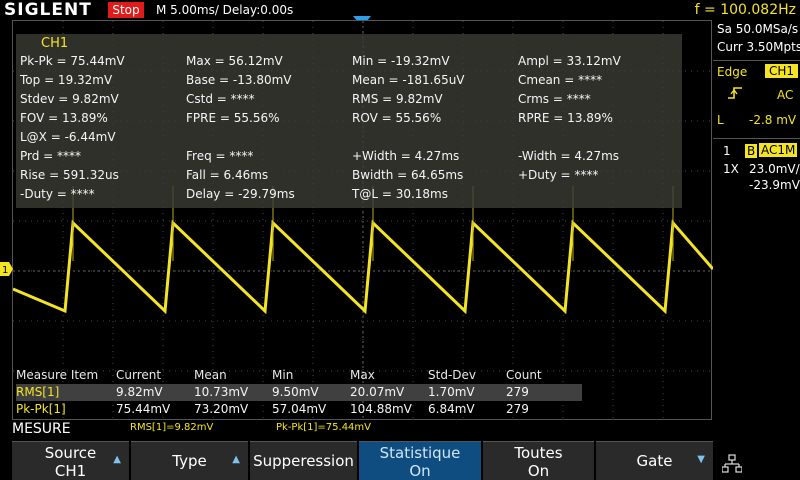 The height and width of the screenshot is (480, 800). Describe the element at coordinates (240, 194) in the screenshot. I see `measurement-value: Delay = -29.79ms` at that location.